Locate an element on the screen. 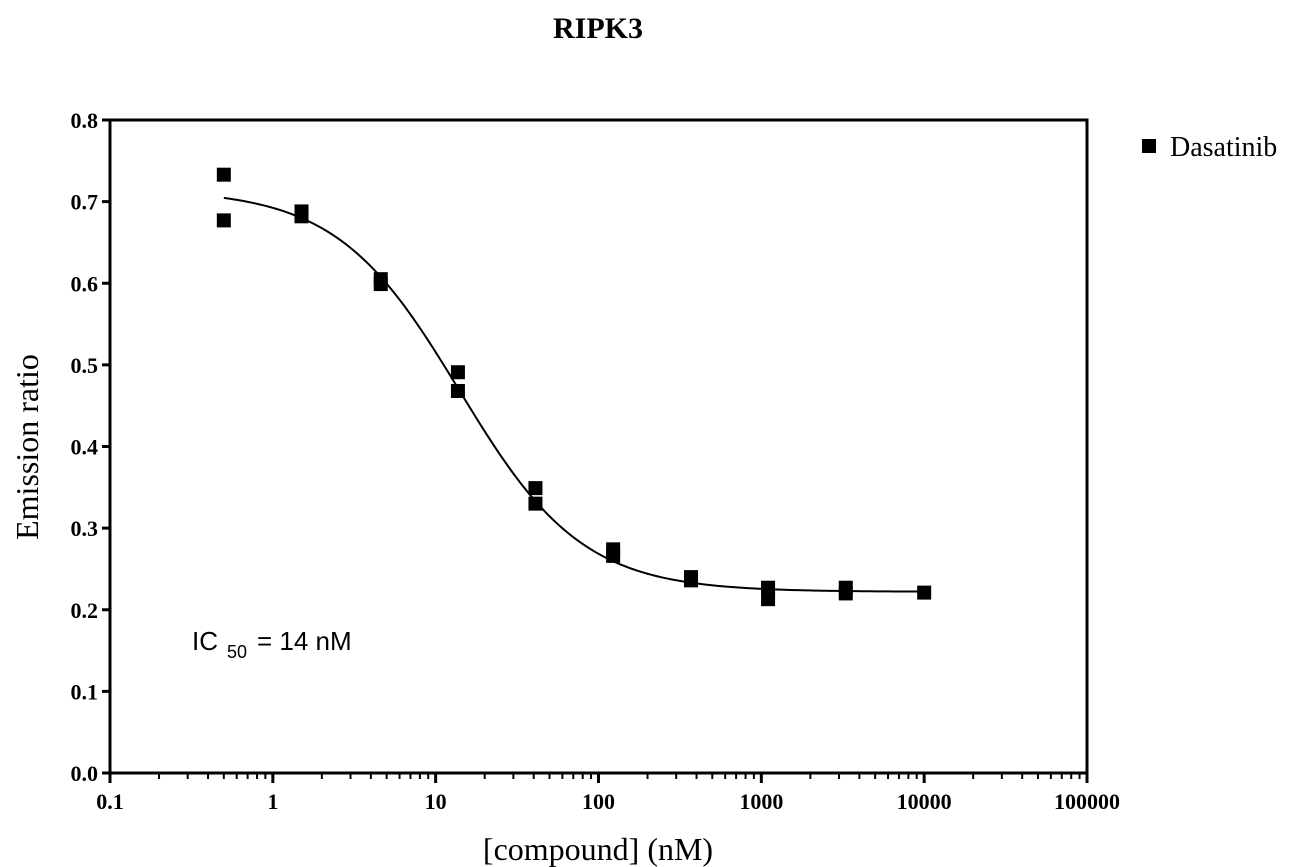 The image size is (1316, 867). x-tick-label: 0.1 is located at coordinates (110, 801).